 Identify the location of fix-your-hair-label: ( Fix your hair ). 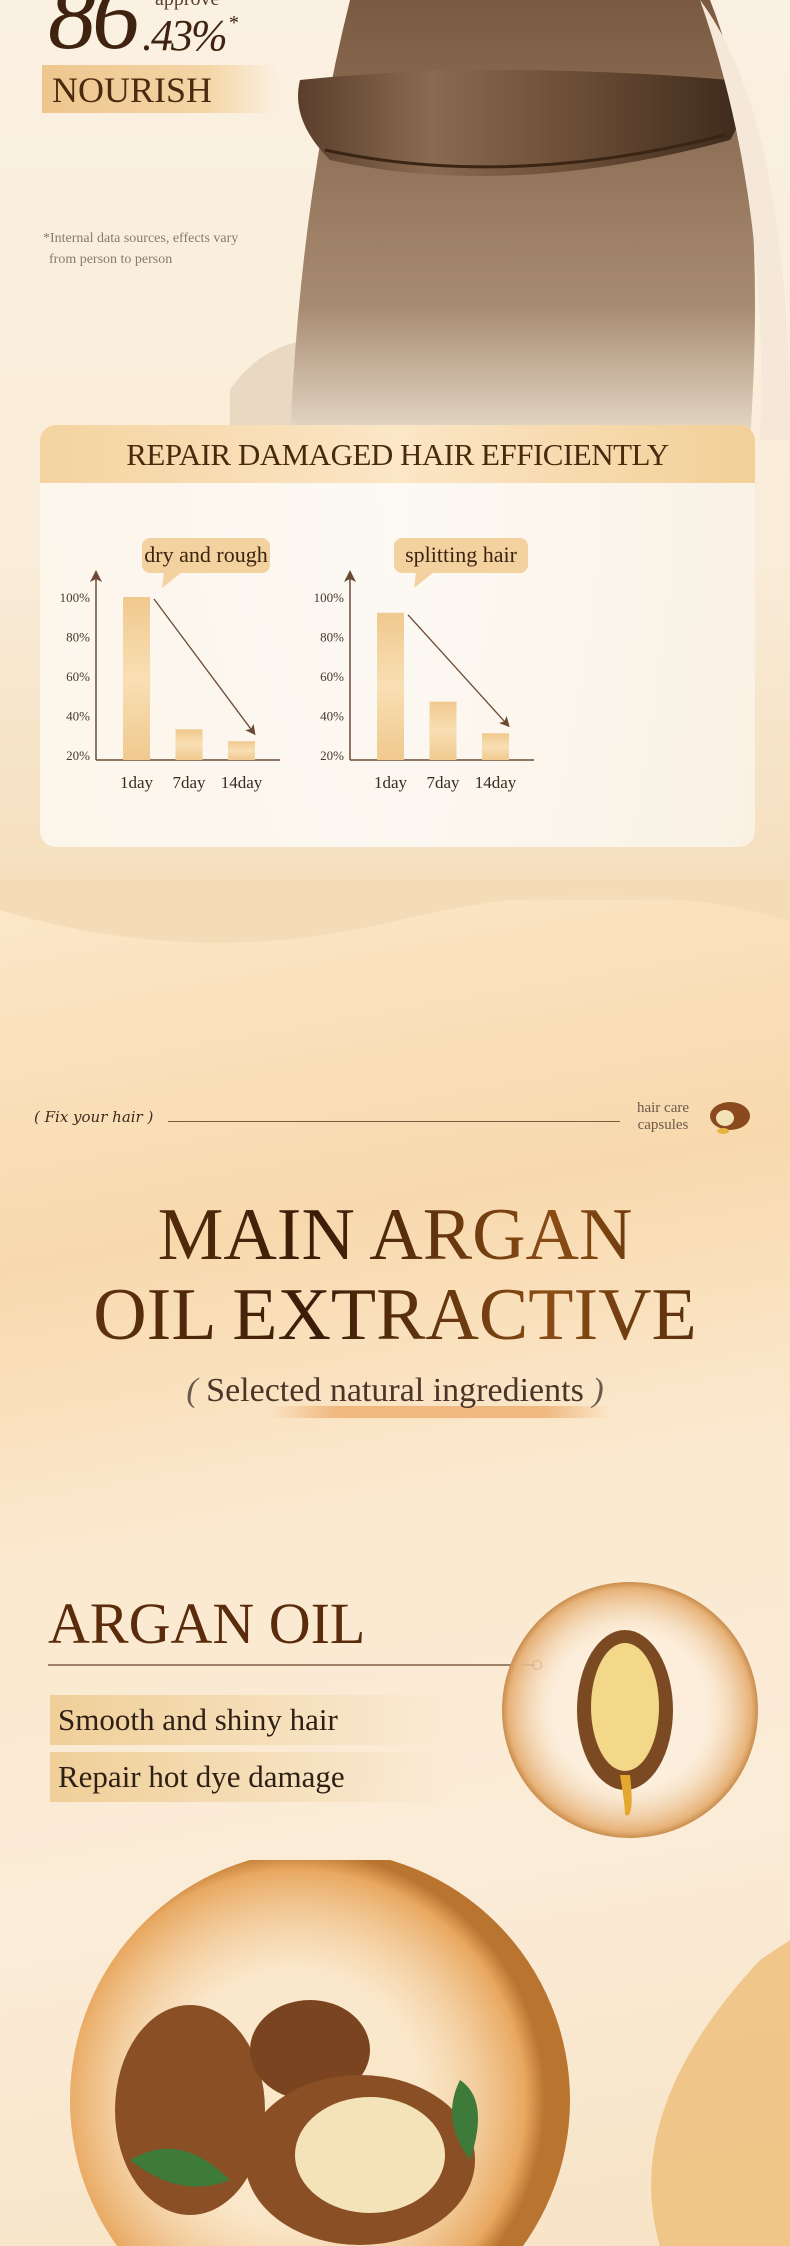
(94, 1117).